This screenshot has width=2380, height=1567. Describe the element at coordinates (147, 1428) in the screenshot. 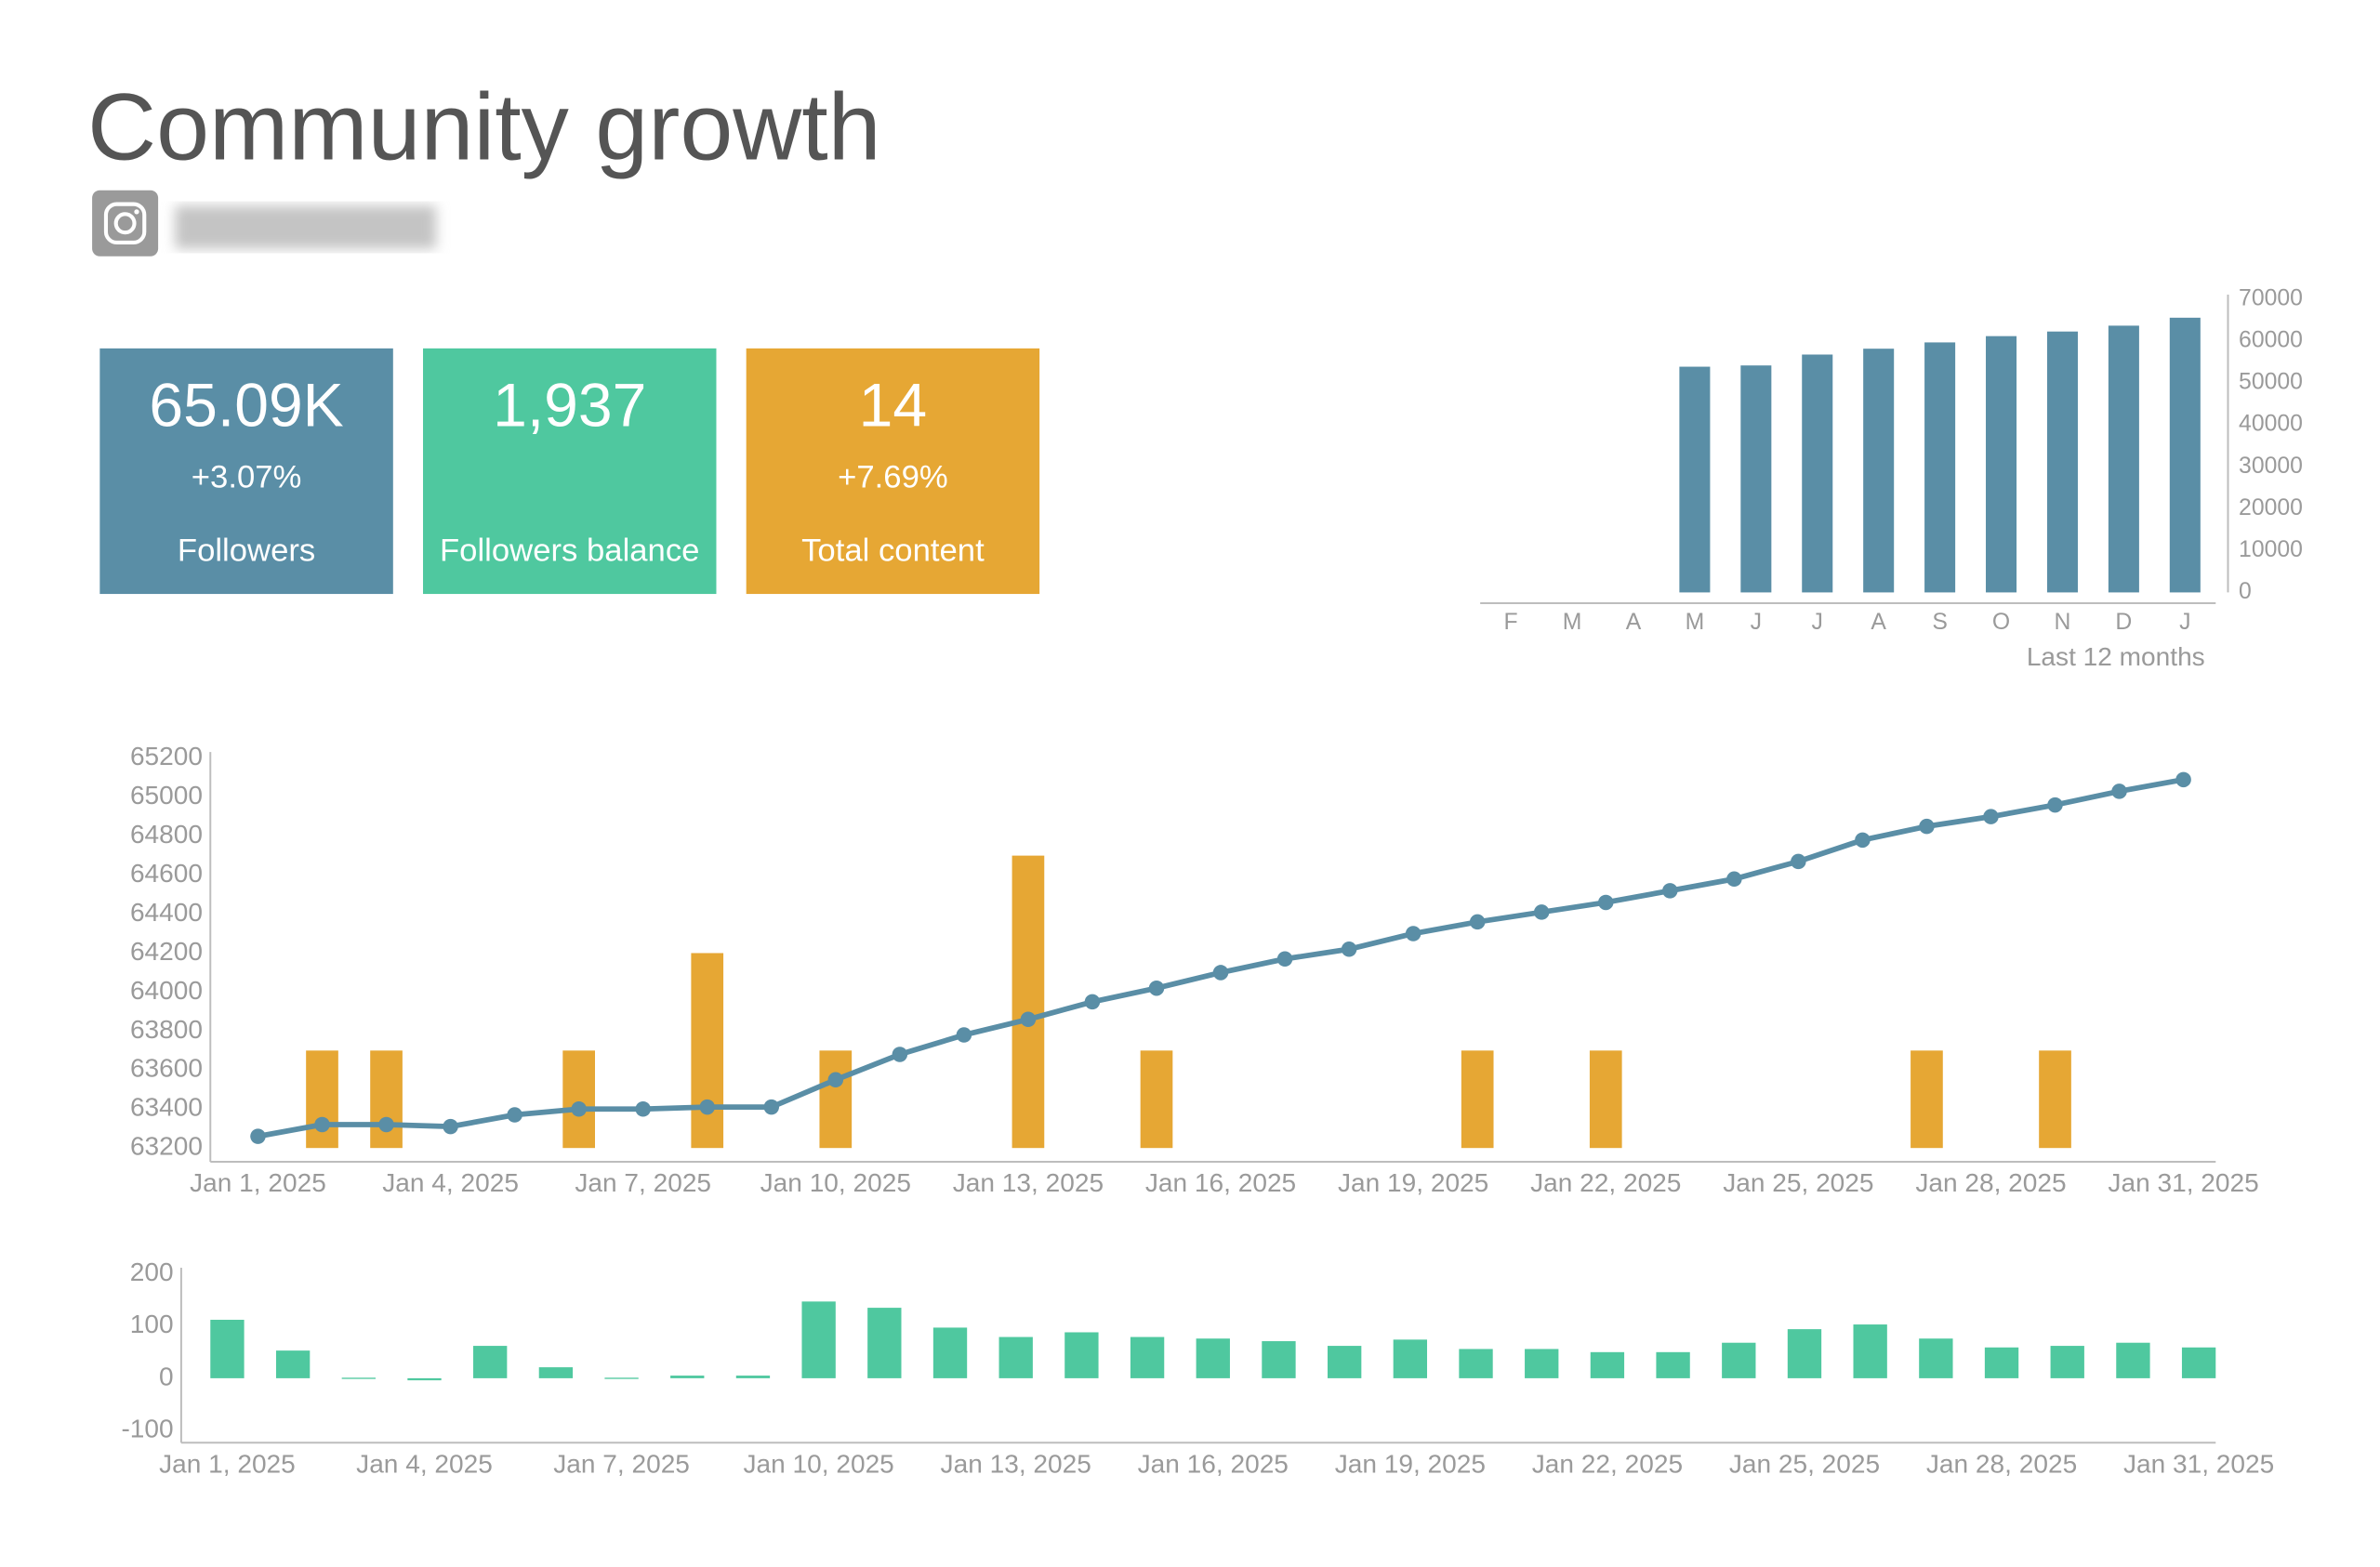

I see `y-tick-label: -100` at that location.